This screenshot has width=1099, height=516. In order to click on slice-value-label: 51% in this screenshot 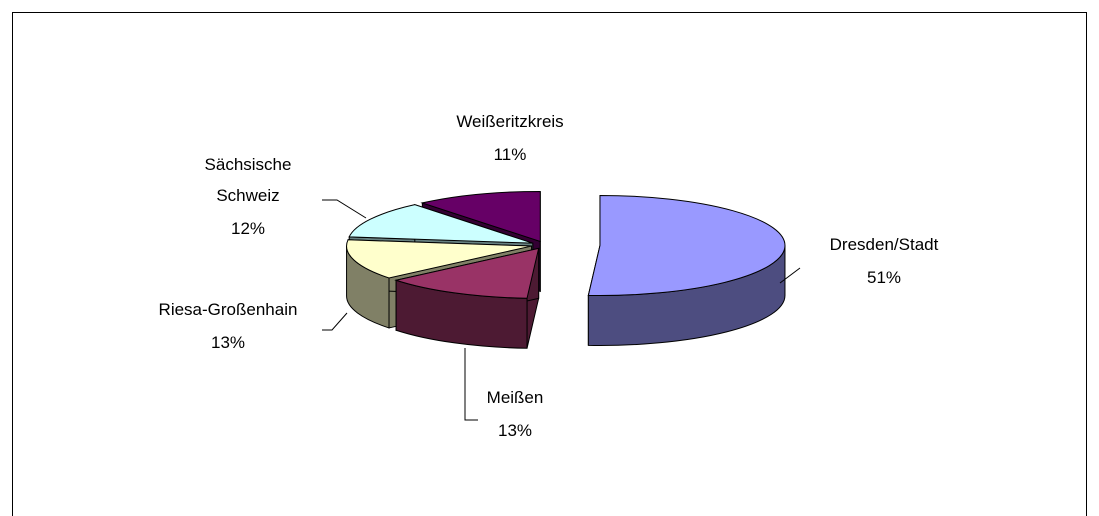, I will do `click(884, 277)`.